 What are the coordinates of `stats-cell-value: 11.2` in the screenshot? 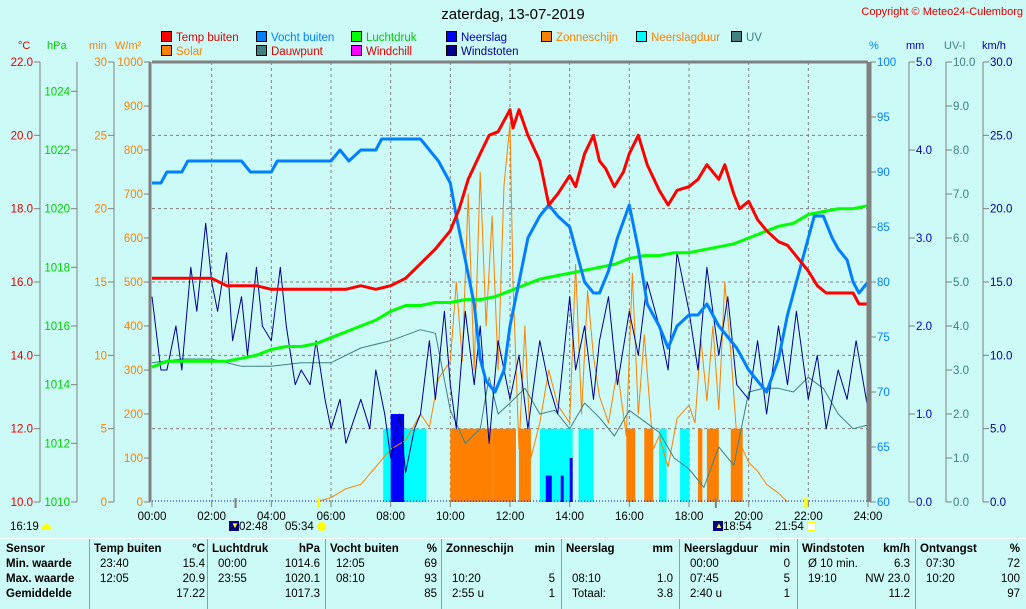 It's located at (899, 594).